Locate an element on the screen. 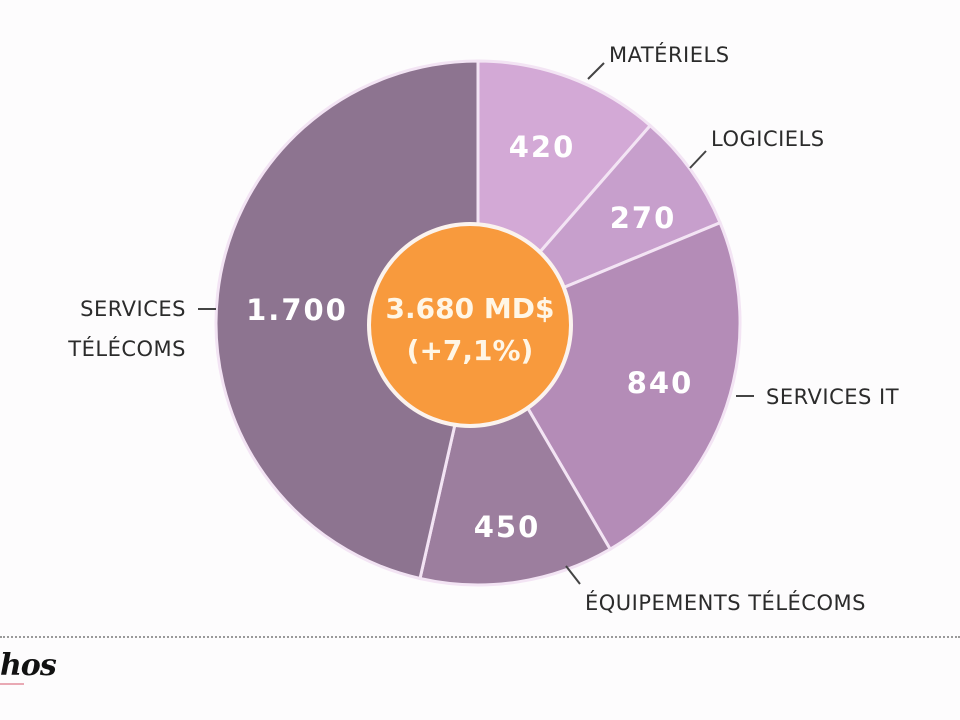 The width and height of the screenshot is (960, 720). value-logiciels: 270 is located at coordinates (643, 218).